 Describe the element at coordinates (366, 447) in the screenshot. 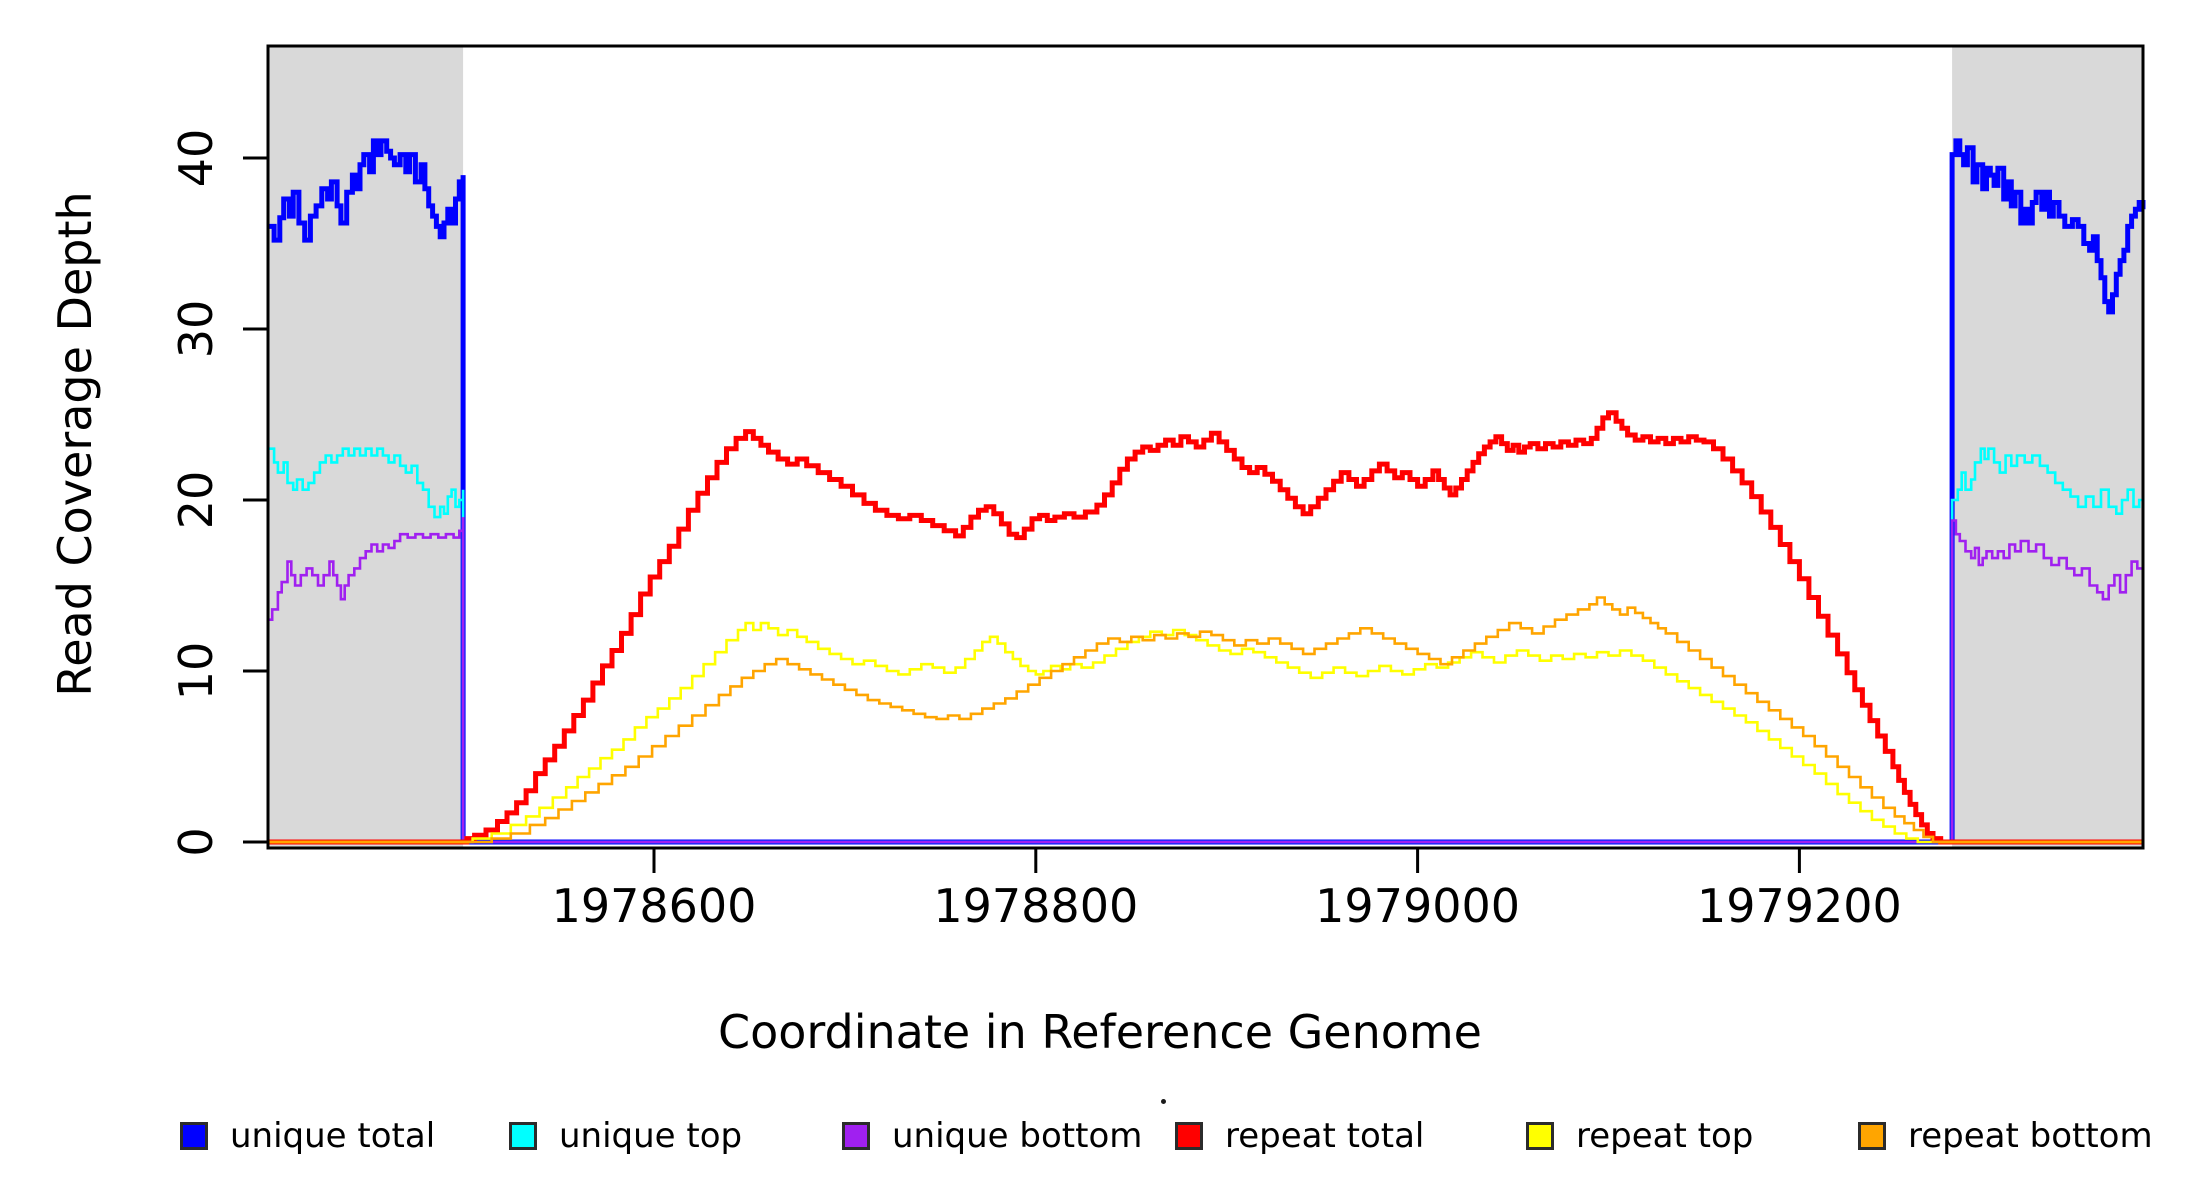

I see `masked-region-band` at that location.